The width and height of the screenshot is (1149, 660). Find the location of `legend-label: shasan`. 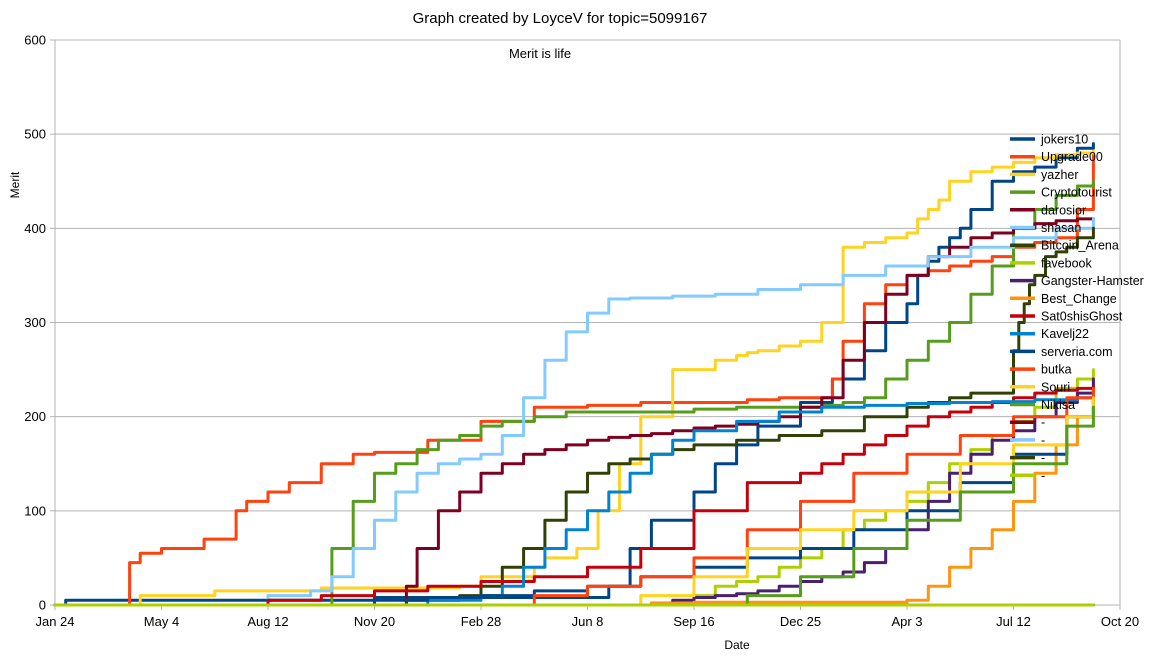

legend-label: shasan is located at coordinates (1061, 228).